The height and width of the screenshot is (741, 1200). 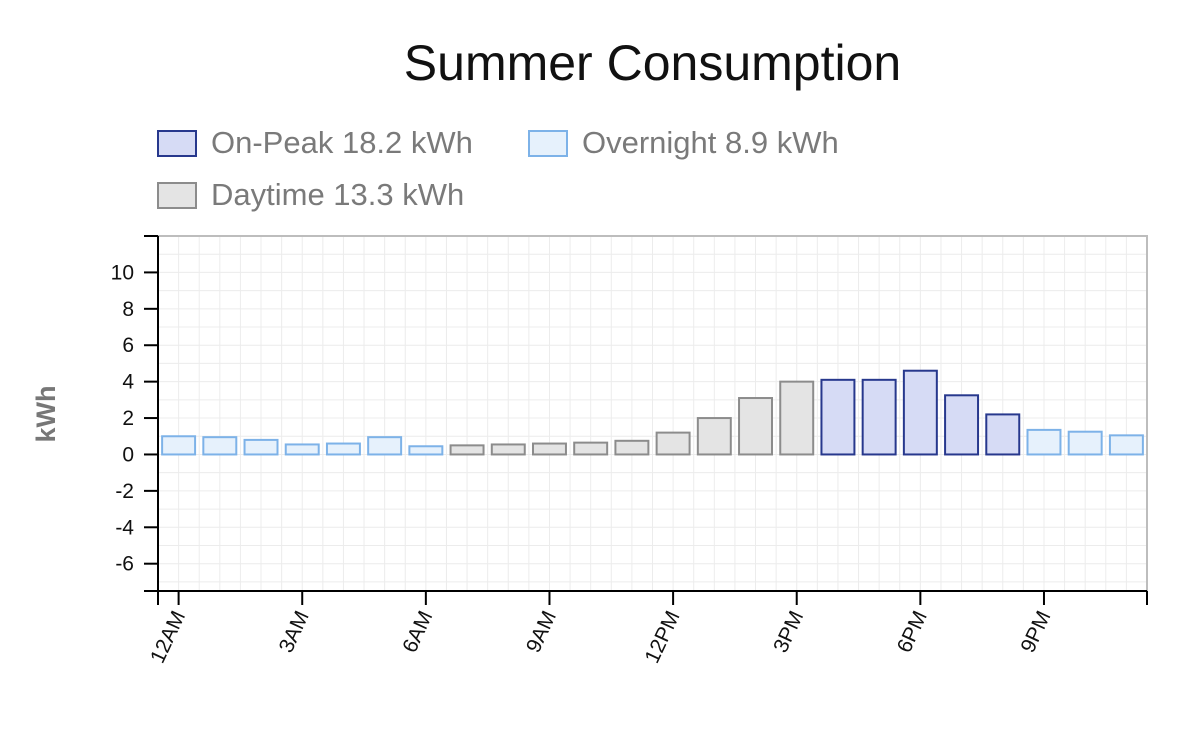 What do you see at coordinates (124, 491) in the screenshot?
I see `y-tick-label: -2` at bounding box center [124, 491].